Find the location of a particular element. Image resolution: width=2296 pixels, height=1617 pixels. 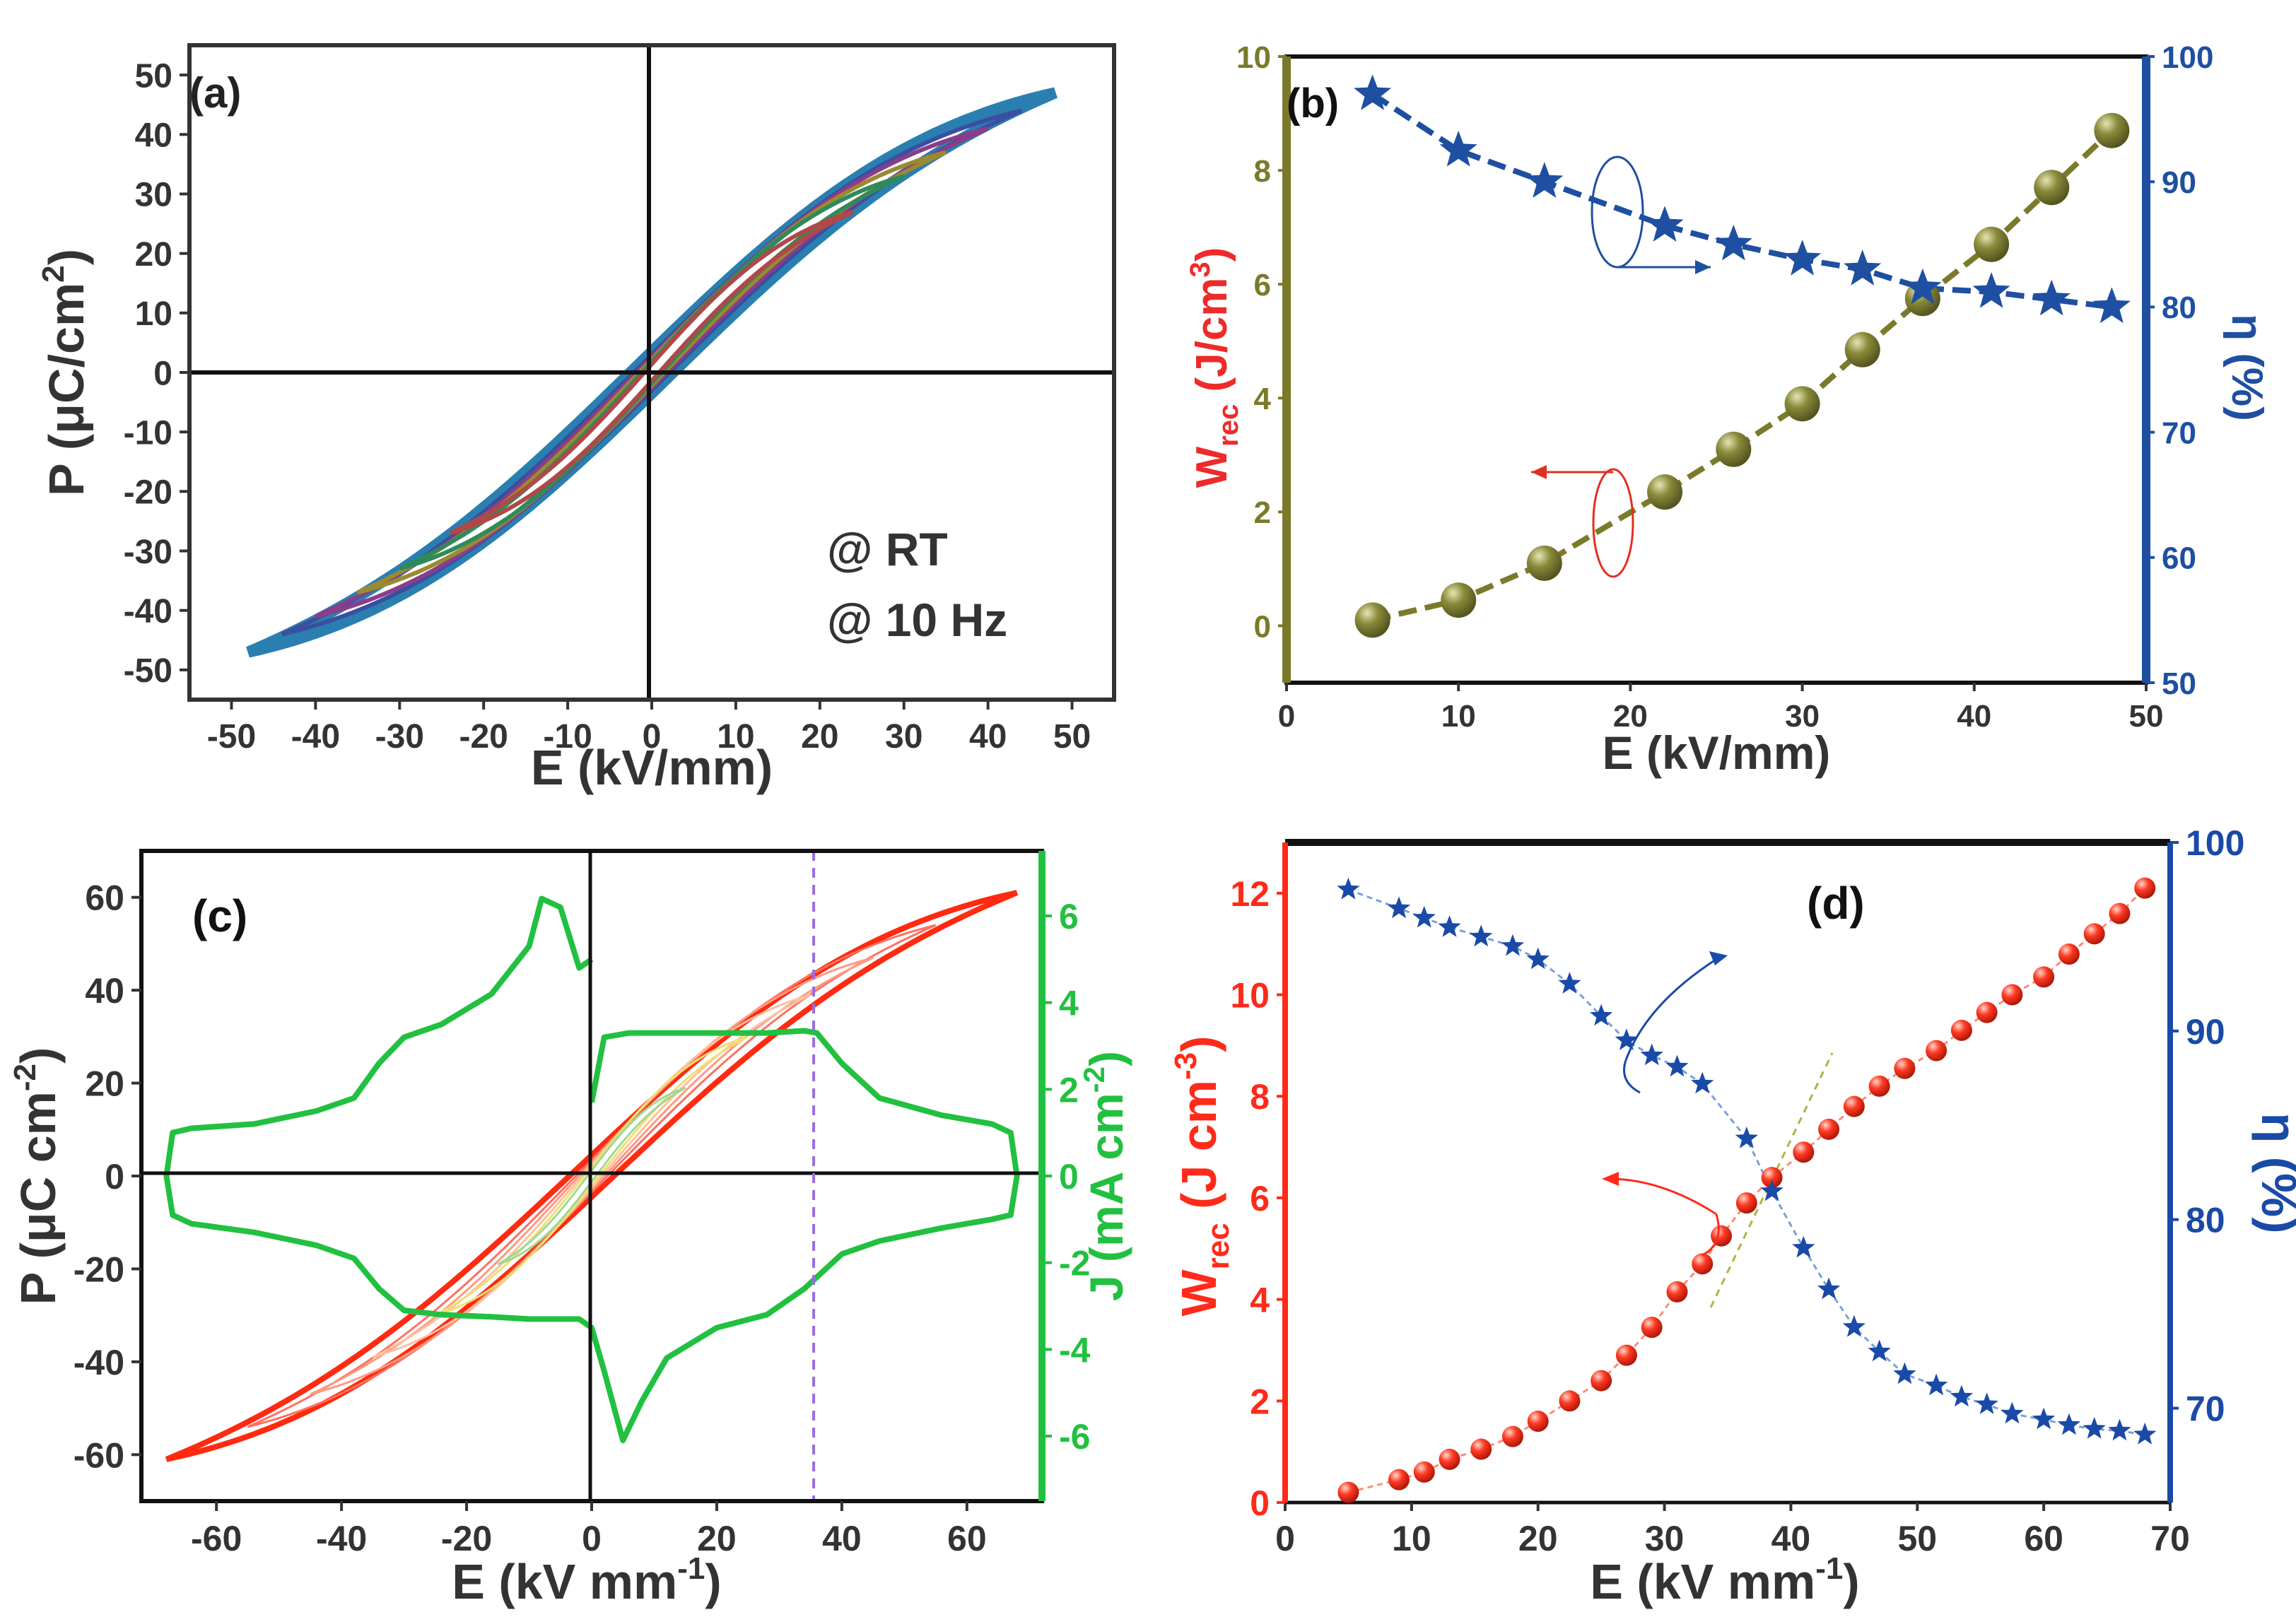

panel-c-y2-tick-label: -2 is located at coordinates (1074, 1263).